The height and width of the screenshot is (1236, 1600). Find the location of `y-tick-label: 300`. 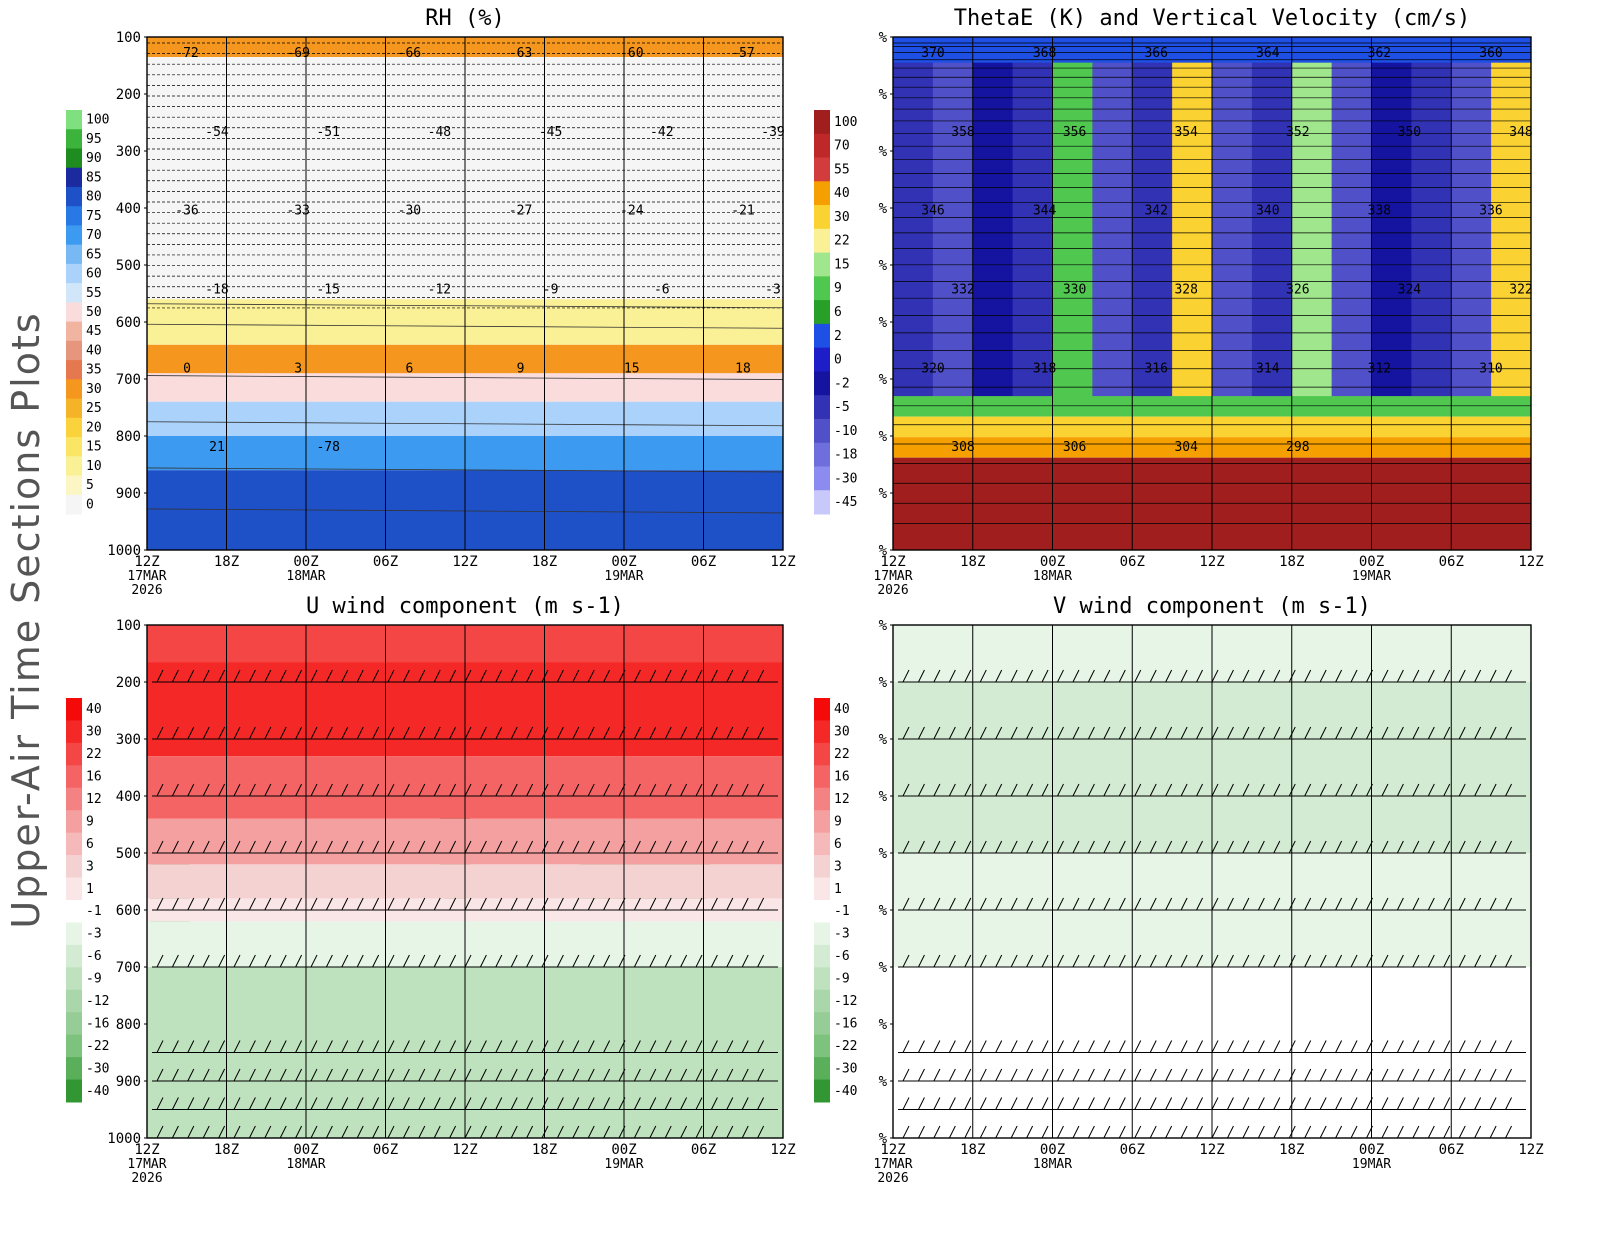

y-tick-label: 300 is located at coordinates (128, 152).